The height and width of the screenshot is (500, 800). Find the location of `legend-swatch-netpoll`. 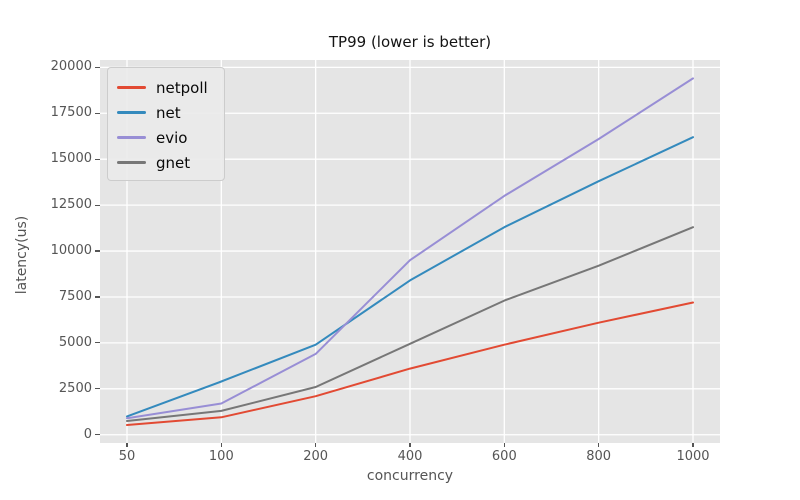

legend-swatch-netpoll is located at coordinates (131, 87).